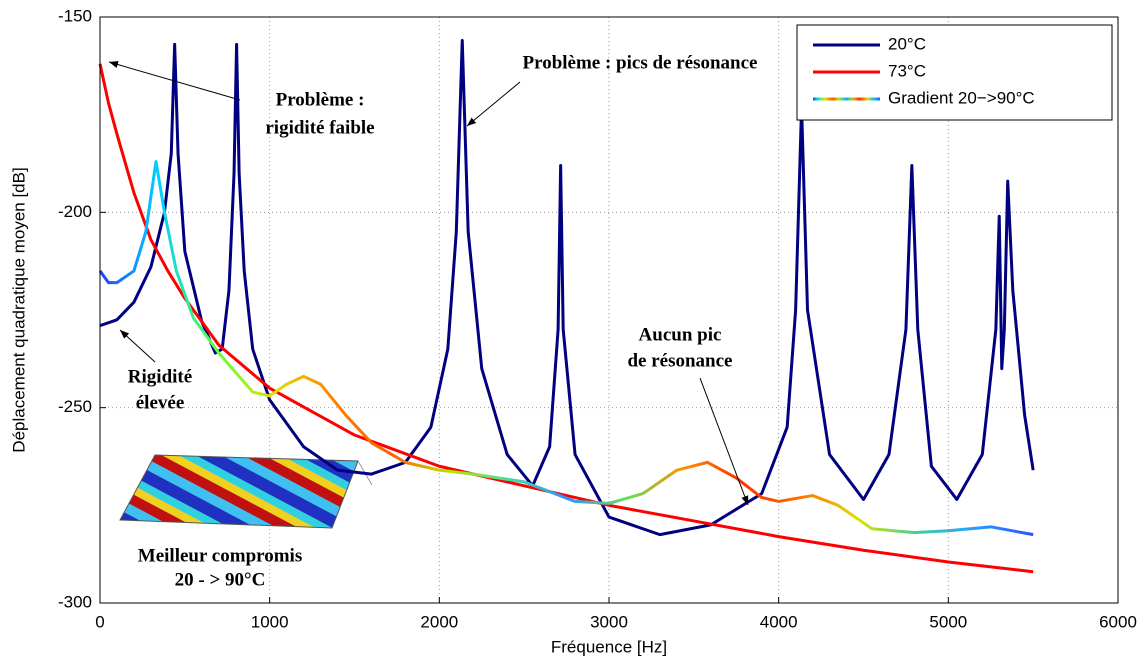 This screenshot has width=1139, height=664. What do you see at coordinates (680, 334) in the screenshot?
I see `annotation: Aucun pic` at bounding box center [680, 334].